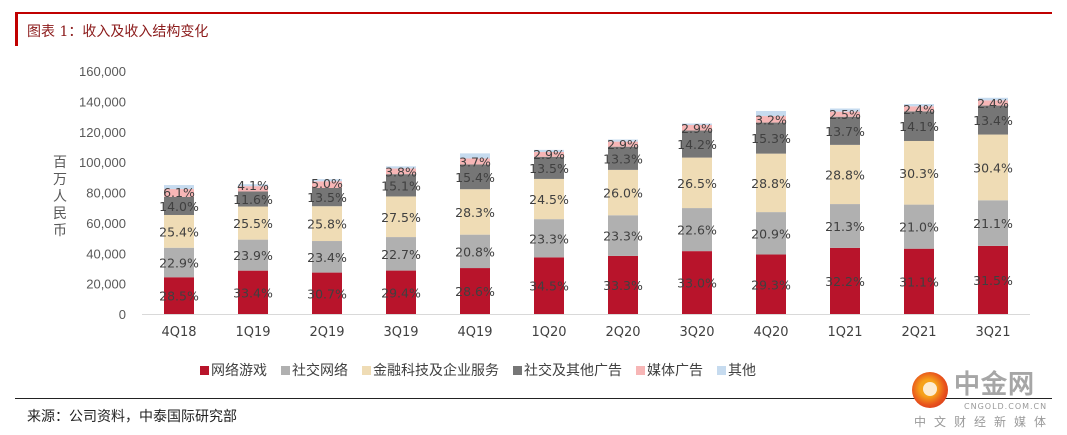  I want to click on data-label: 25.5%, so click(253, 223).